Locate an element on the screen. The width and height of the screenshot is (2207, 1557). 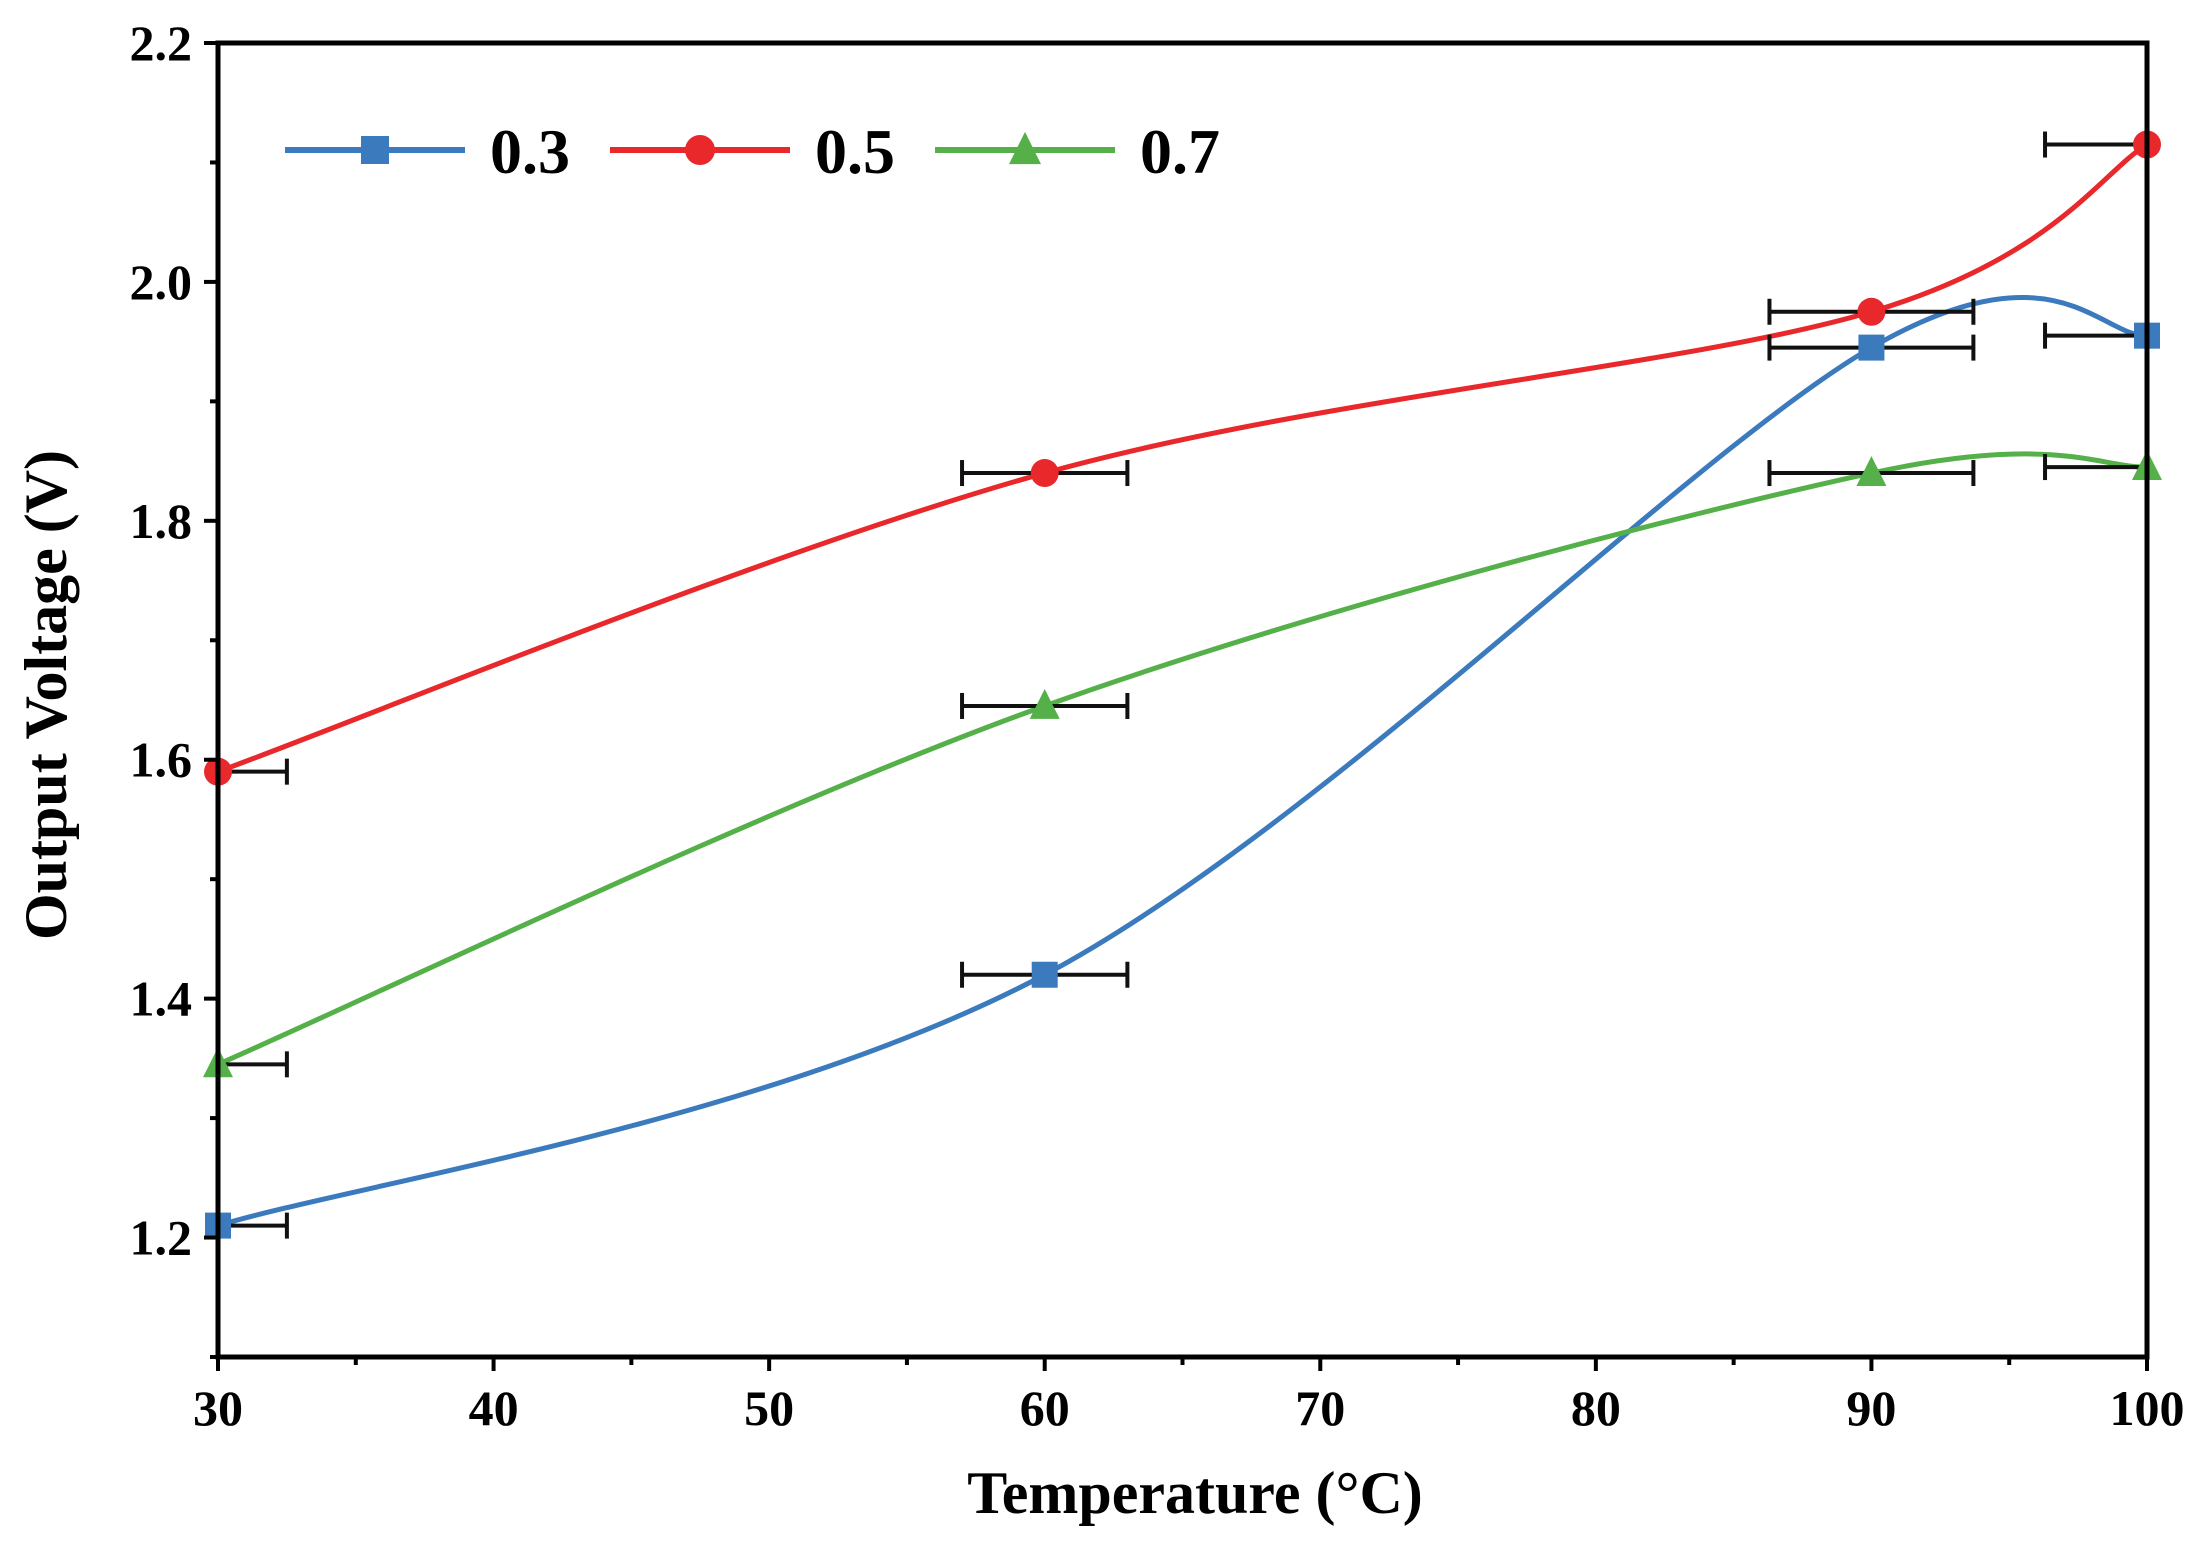
y-tick-label: 1.8 is located at coordinates (161, 521).